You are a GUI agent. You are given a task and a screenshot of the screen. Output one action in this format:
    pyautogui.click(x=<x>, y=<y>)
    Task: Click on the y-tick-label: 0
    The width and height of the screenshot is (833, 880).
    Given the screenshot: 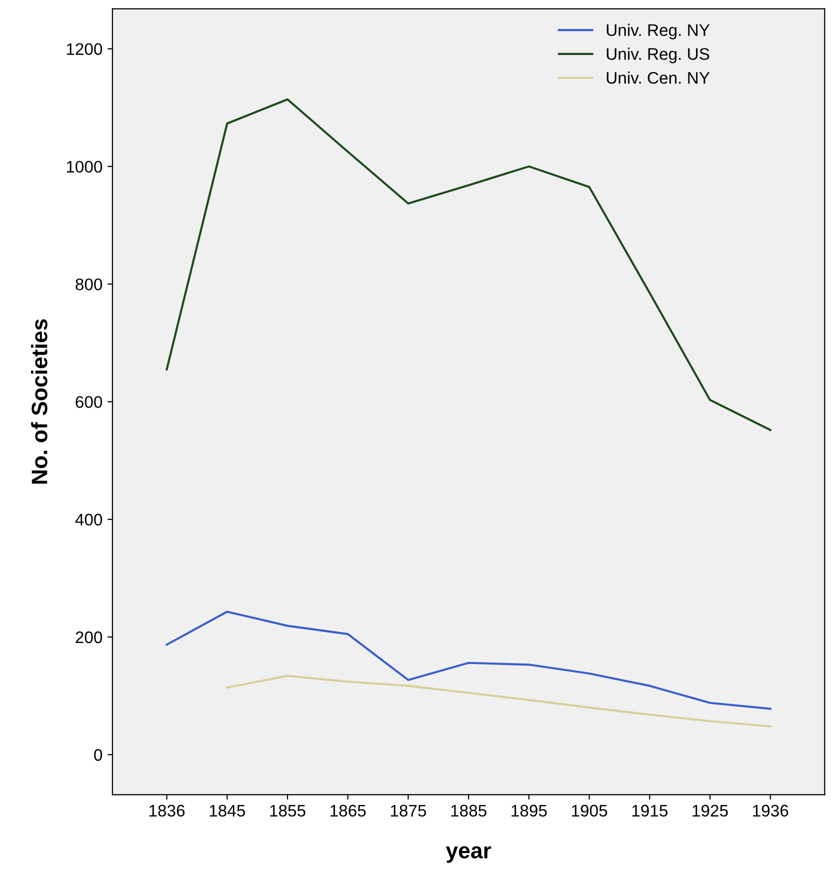 What is the action you would take?
    pyautogui.click(x=98, y=755)
    